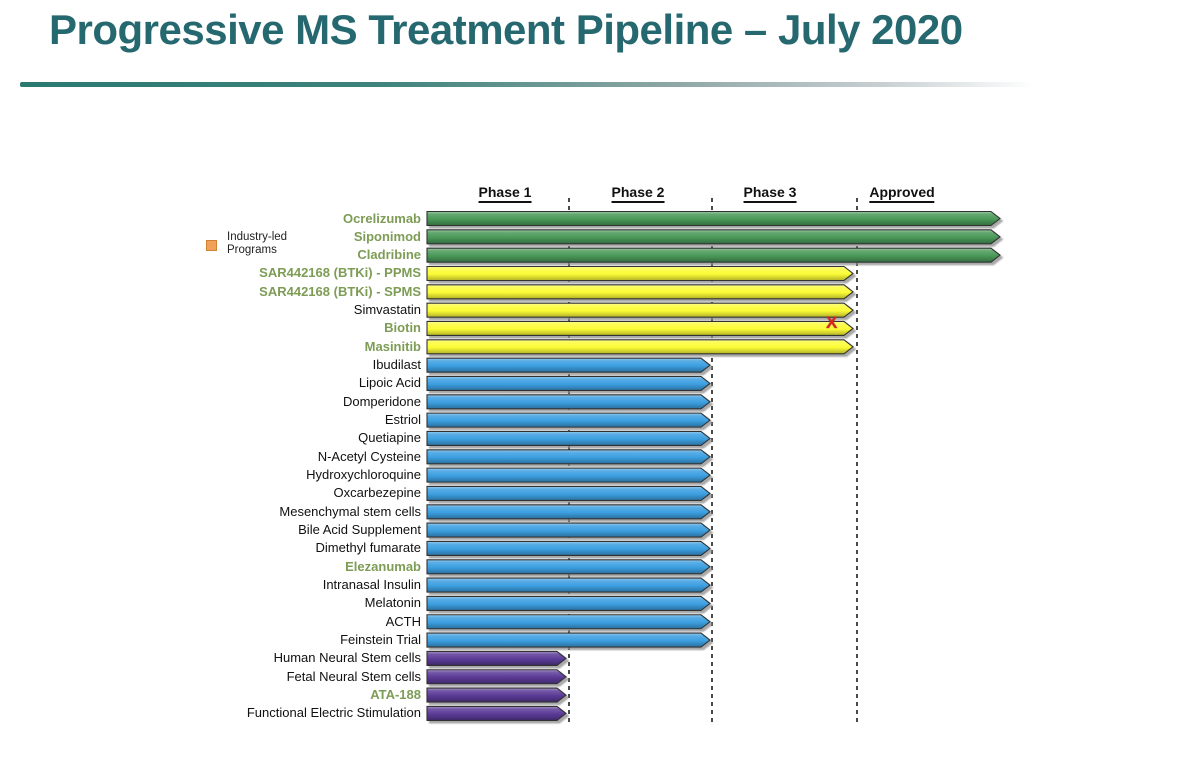 This screenshot has width=1200, height=780. I want to click on bar-functional-electric-stimulation, so click(496, 713).